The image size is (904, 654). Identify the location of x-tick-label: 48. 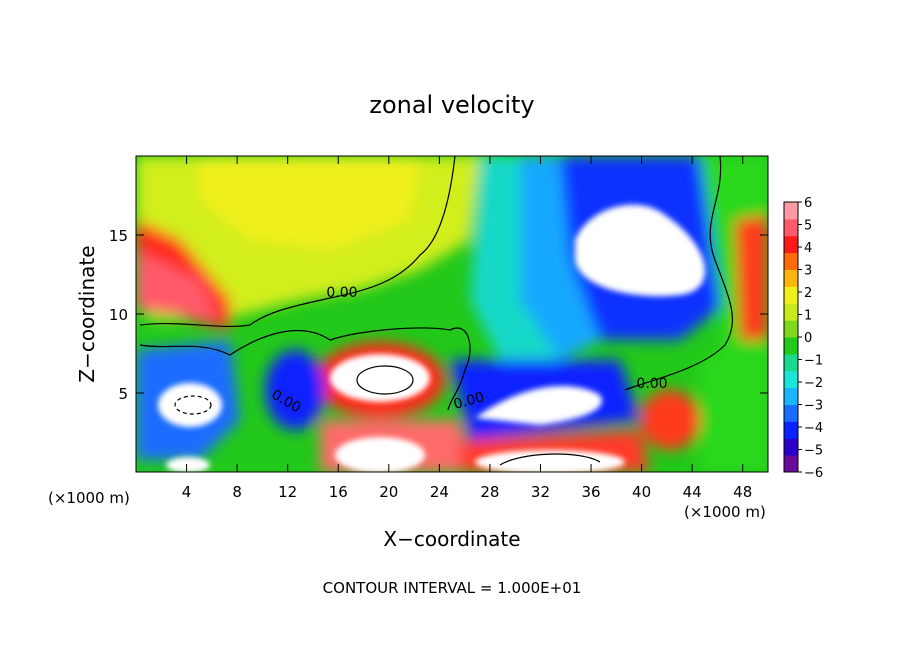
(742, 492).